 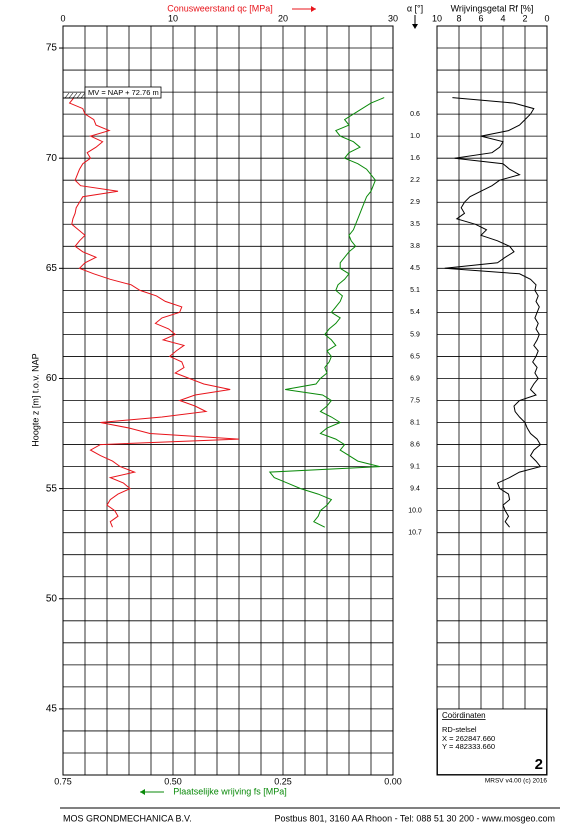 I want to click on x-tick-label: 8, so click(x=458, y=18).